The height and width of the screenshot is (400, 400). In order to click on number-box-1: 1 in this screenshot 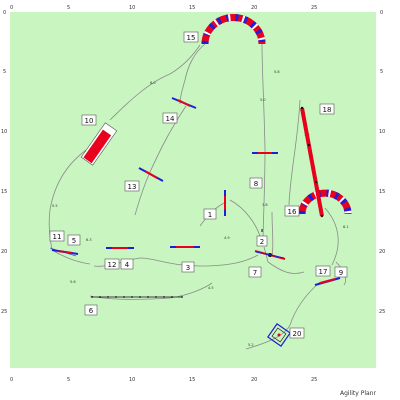, I will do `click(210, 214)`.